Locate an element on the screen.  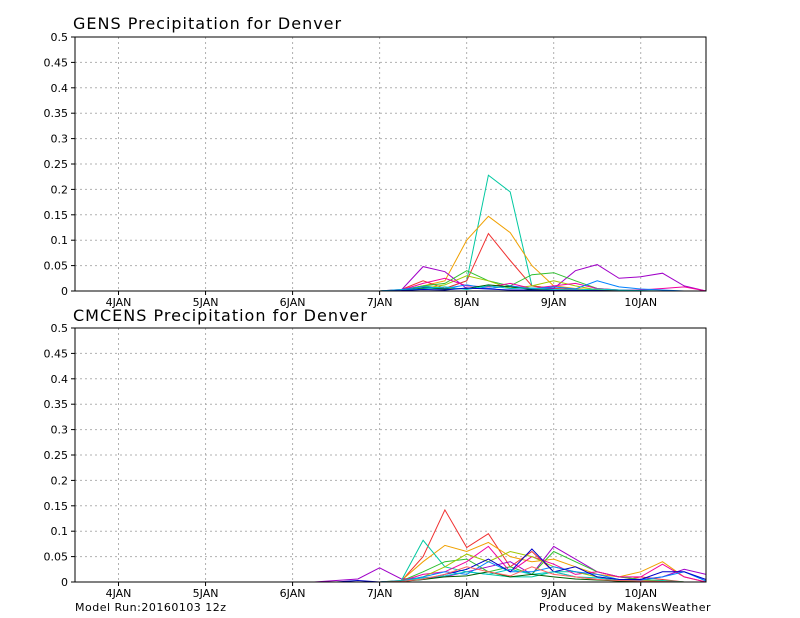
chart-title: GENS Precipitation for Denver is located at coordinates (207, 23).